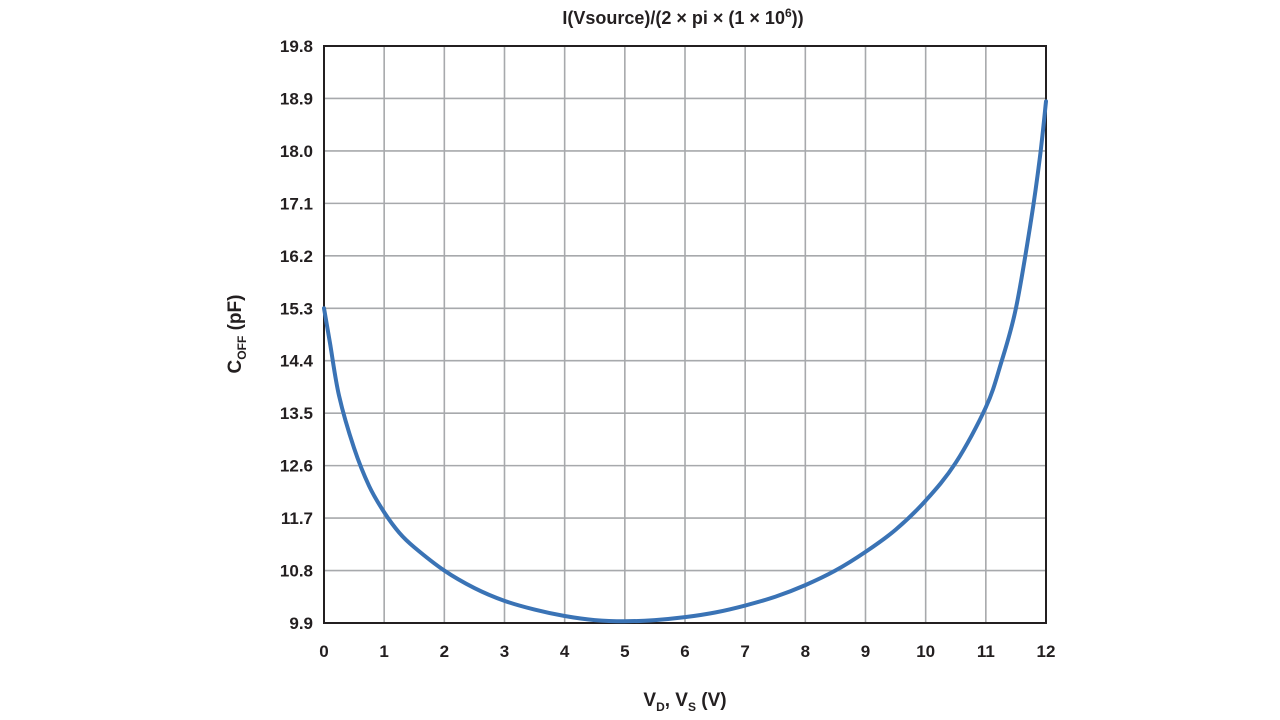 Image resolution: width=1280 pixels, height=720 pixels. Describe the element at coordinates (692, 707) in the screenshot. I see `x-label-sub-s: S` at that location.